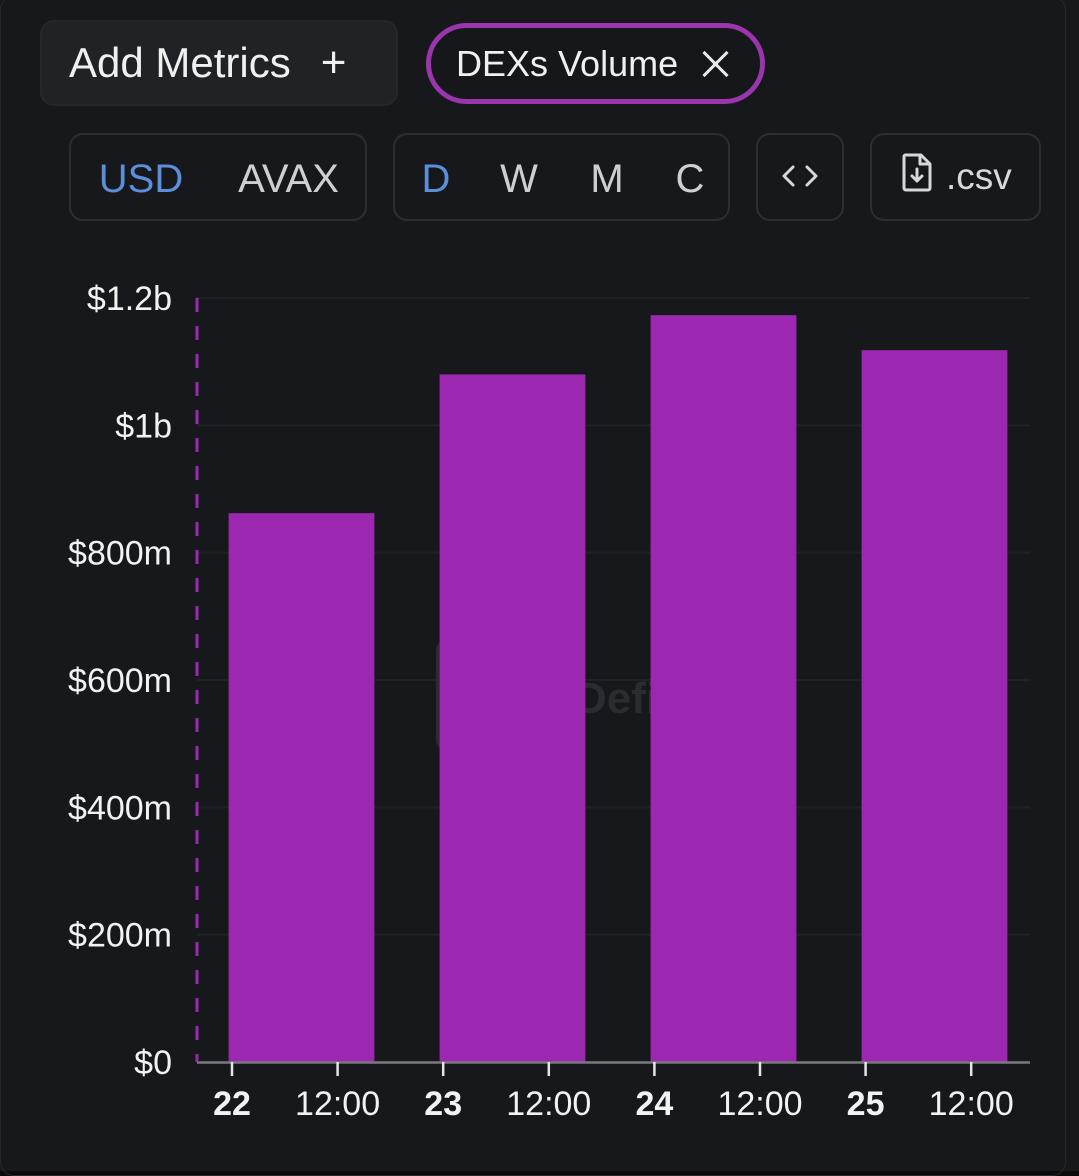  I want to click on x-tick-label: 23, so click(443, 1104).